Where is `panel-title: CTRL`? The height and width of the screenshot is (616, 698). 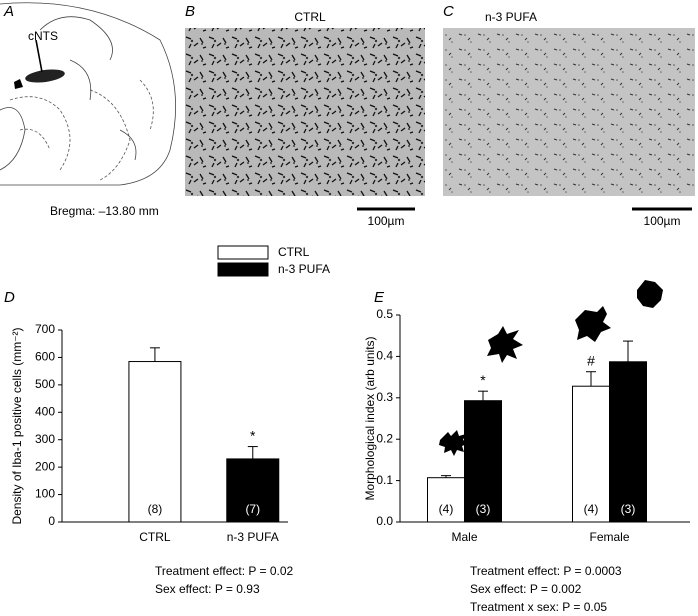 panel-title: CTRL is located at coordinates (310, 17).